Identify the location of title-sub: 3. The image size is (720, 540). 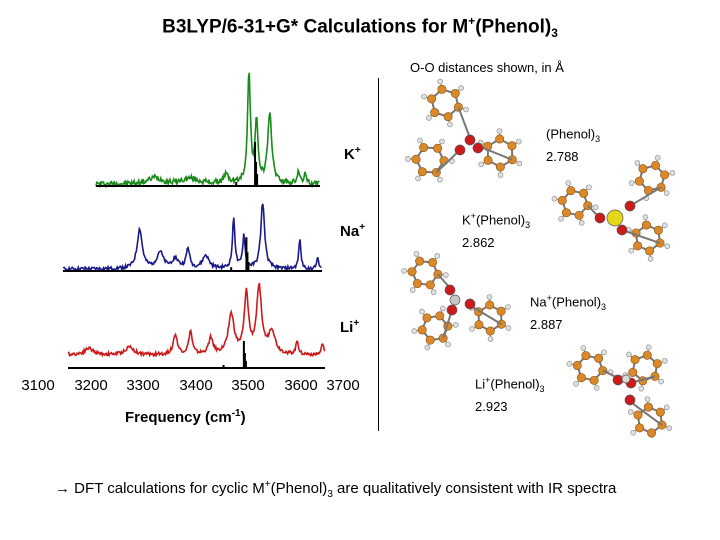
(554, 33).